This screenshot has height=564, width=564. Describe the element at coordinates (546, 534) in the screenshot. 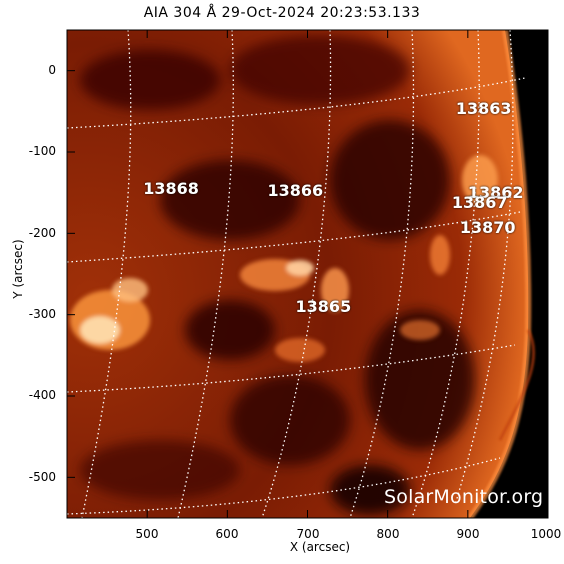

I see `x-tick-label: 1000` at that location.